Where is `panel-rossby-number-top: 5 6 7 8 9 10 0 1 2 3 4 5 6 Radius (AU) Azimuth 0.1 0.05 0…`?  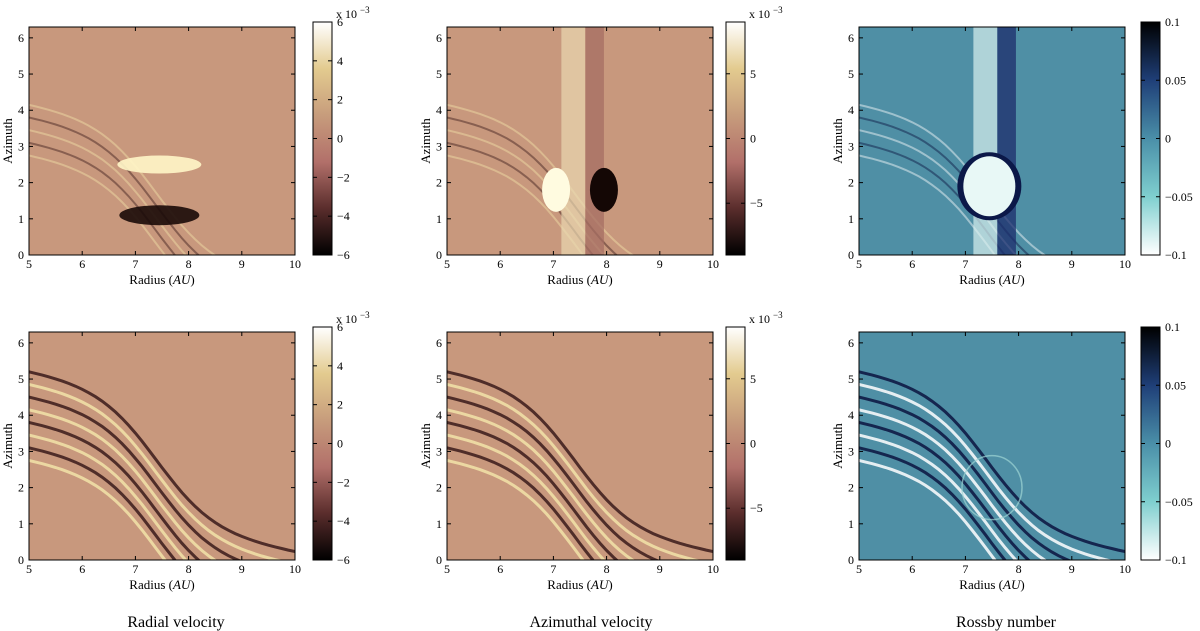
panel-rossby-number-top: 5 6 7 8 9 10 0 1 2 3 4 5 6 Radius (AU) Azimuth 0.1 0.05 0… is located at coordinates (1011, 151).